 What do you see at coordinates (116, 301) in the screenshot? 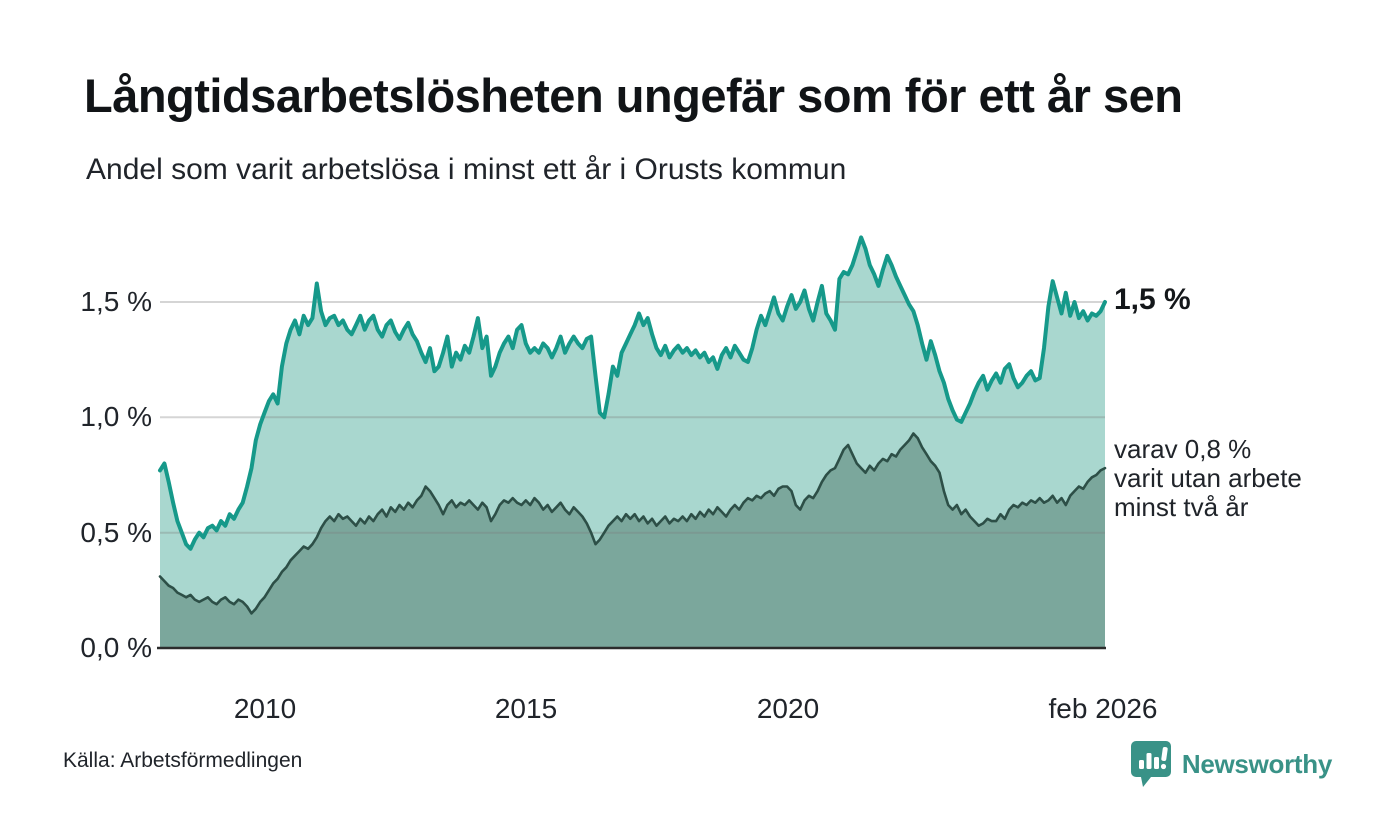
I see `y-axis-tick-label: 1,5 %` at bounding box center [116, 301].